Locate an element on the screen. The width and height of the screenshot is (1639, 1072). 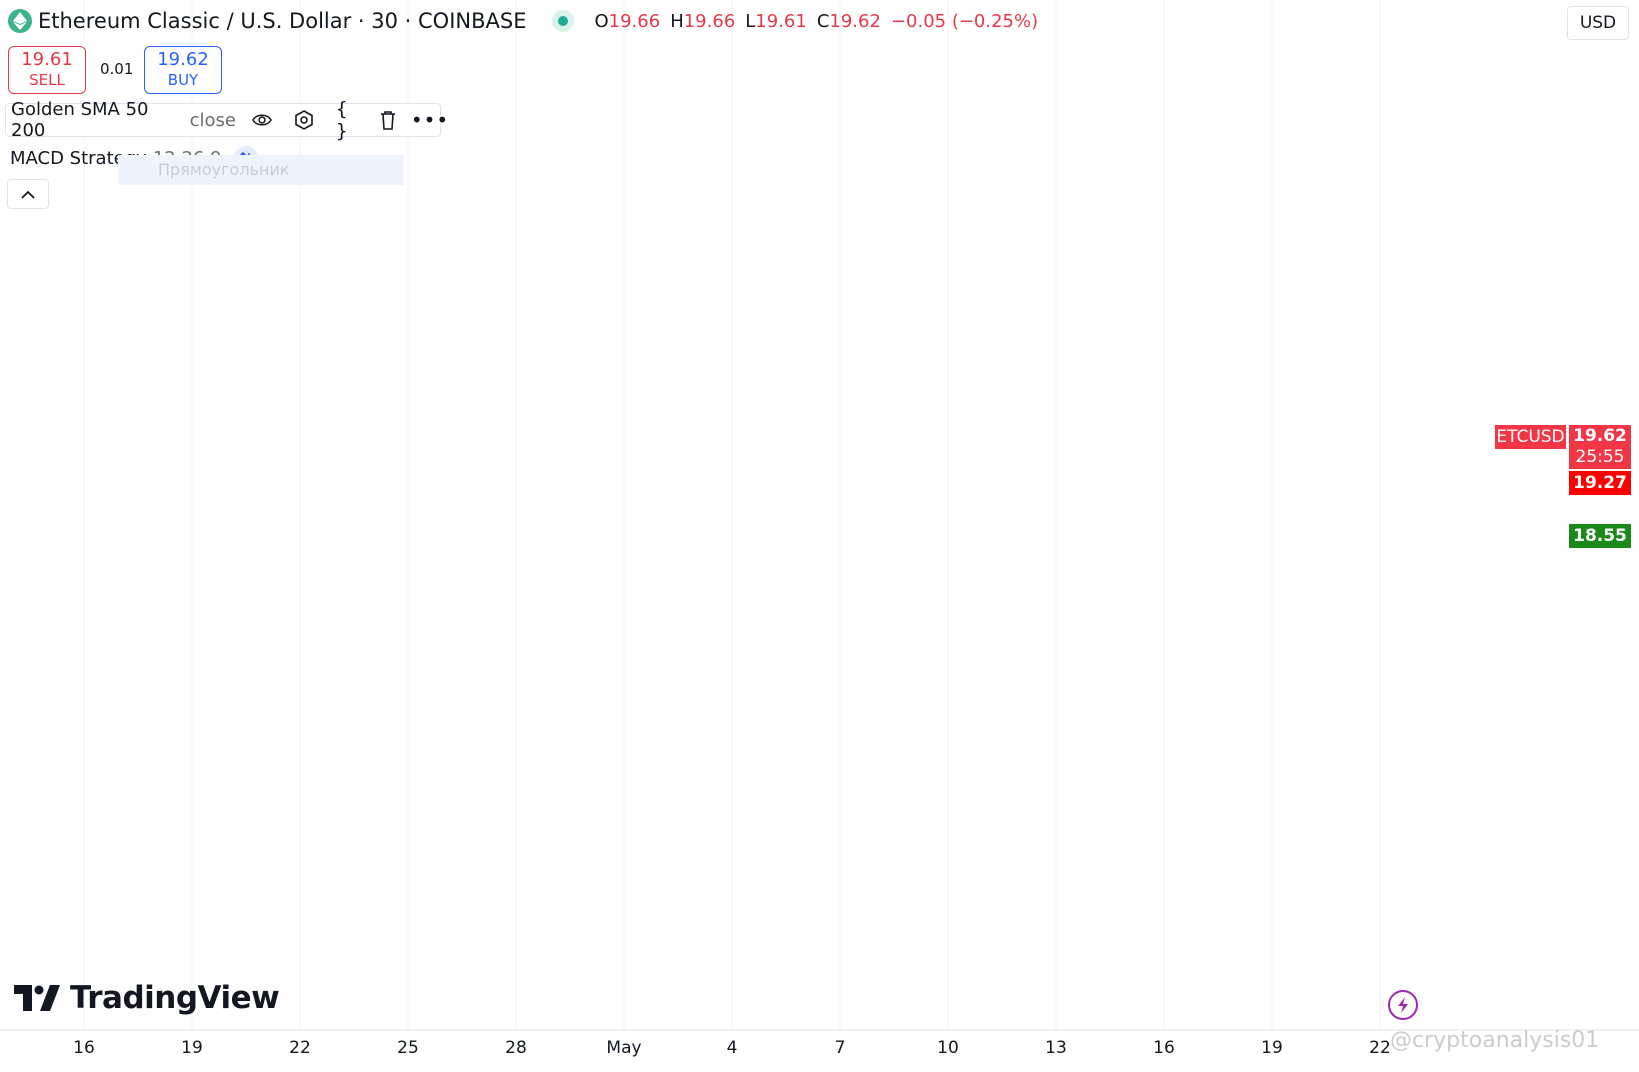
market-status-icon is located at coordinates (563, 21).